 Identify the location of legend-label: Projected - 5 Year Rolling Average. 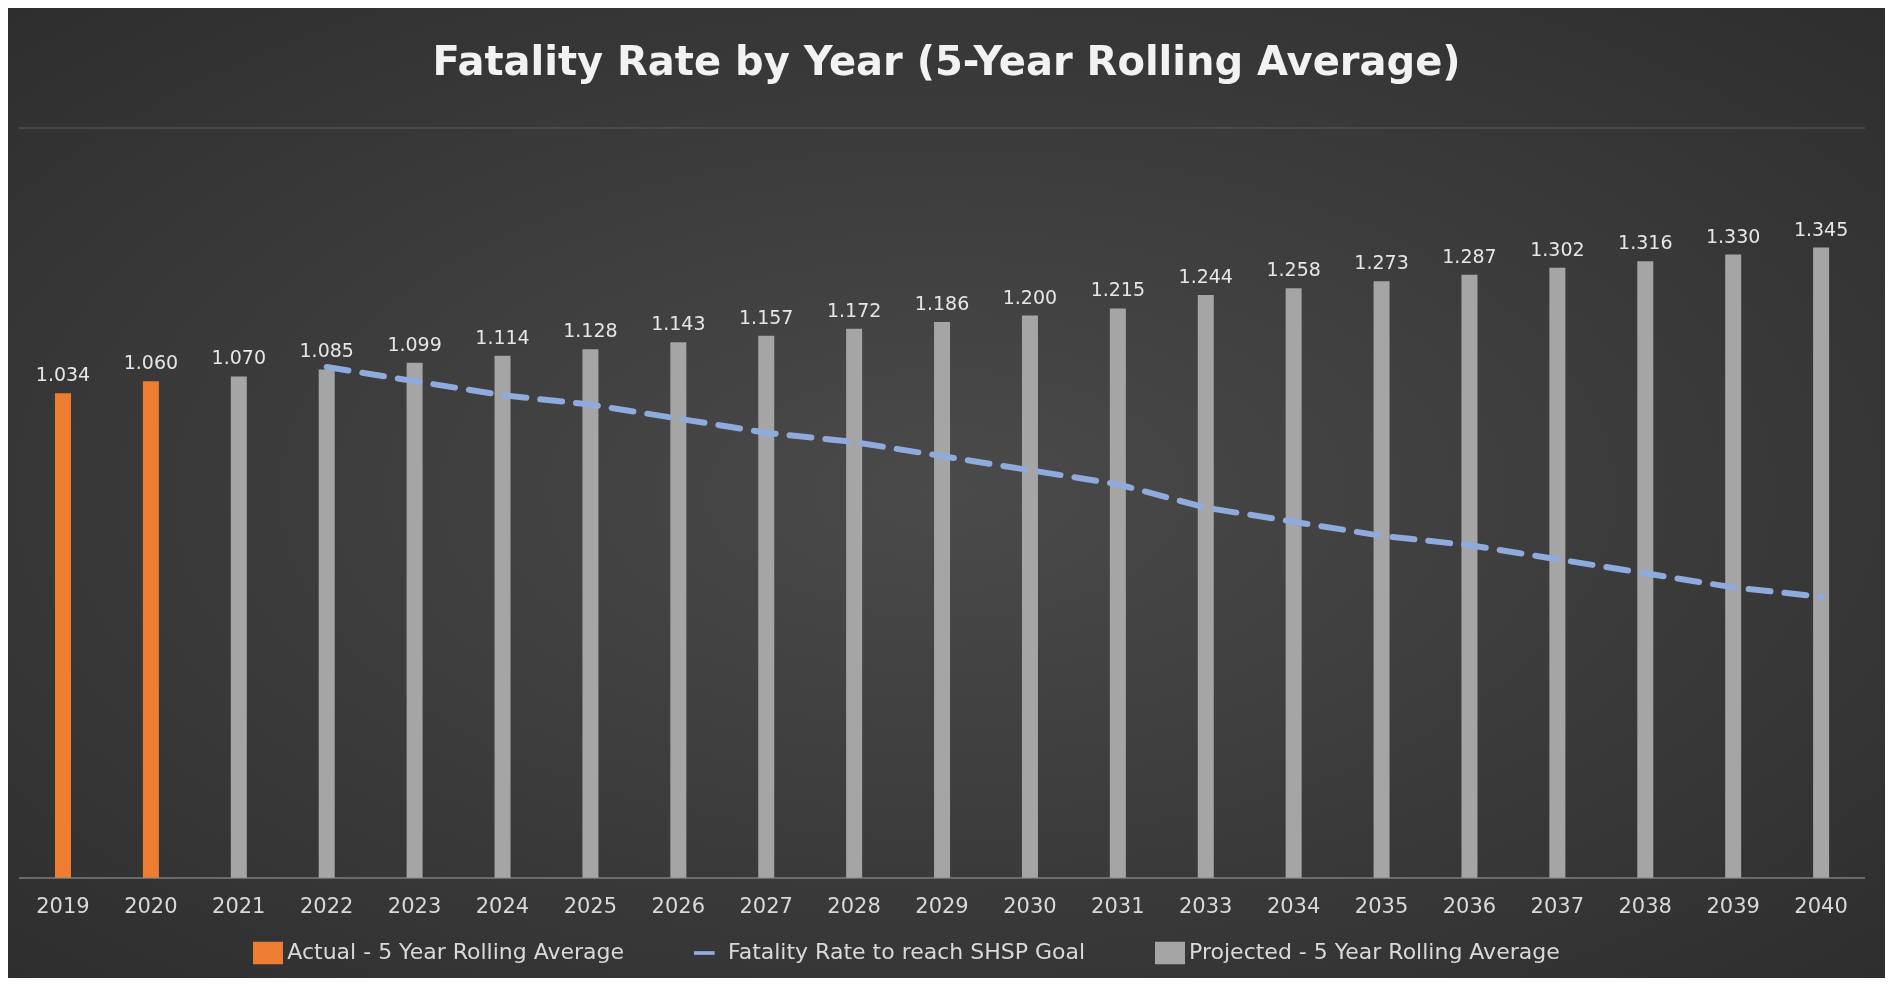
(1374, 951).